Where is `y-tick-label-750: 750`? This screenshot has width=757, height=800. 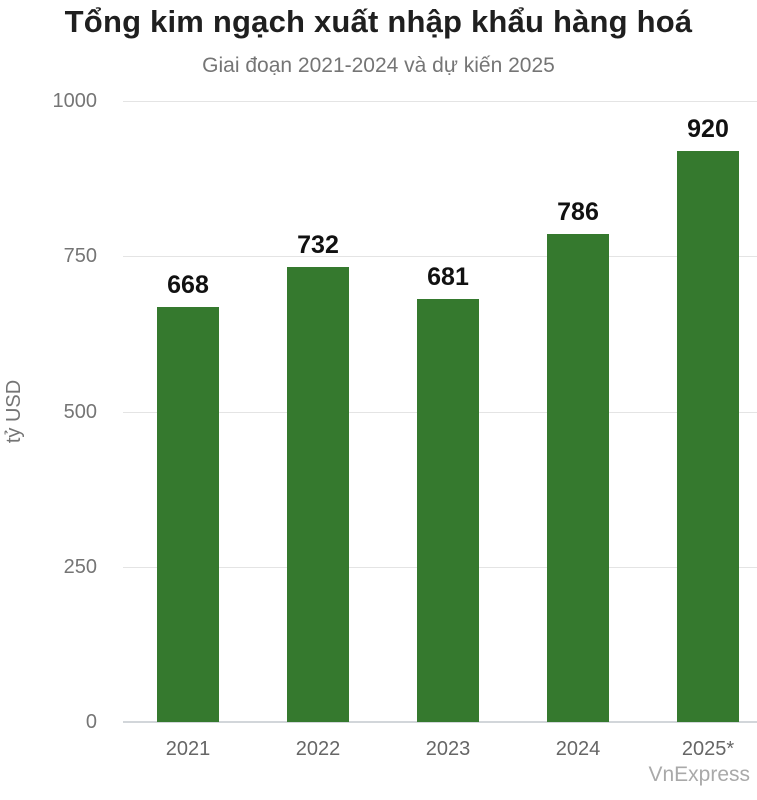
y-tick-label-750: 750 is located at coordinates (80, 256).